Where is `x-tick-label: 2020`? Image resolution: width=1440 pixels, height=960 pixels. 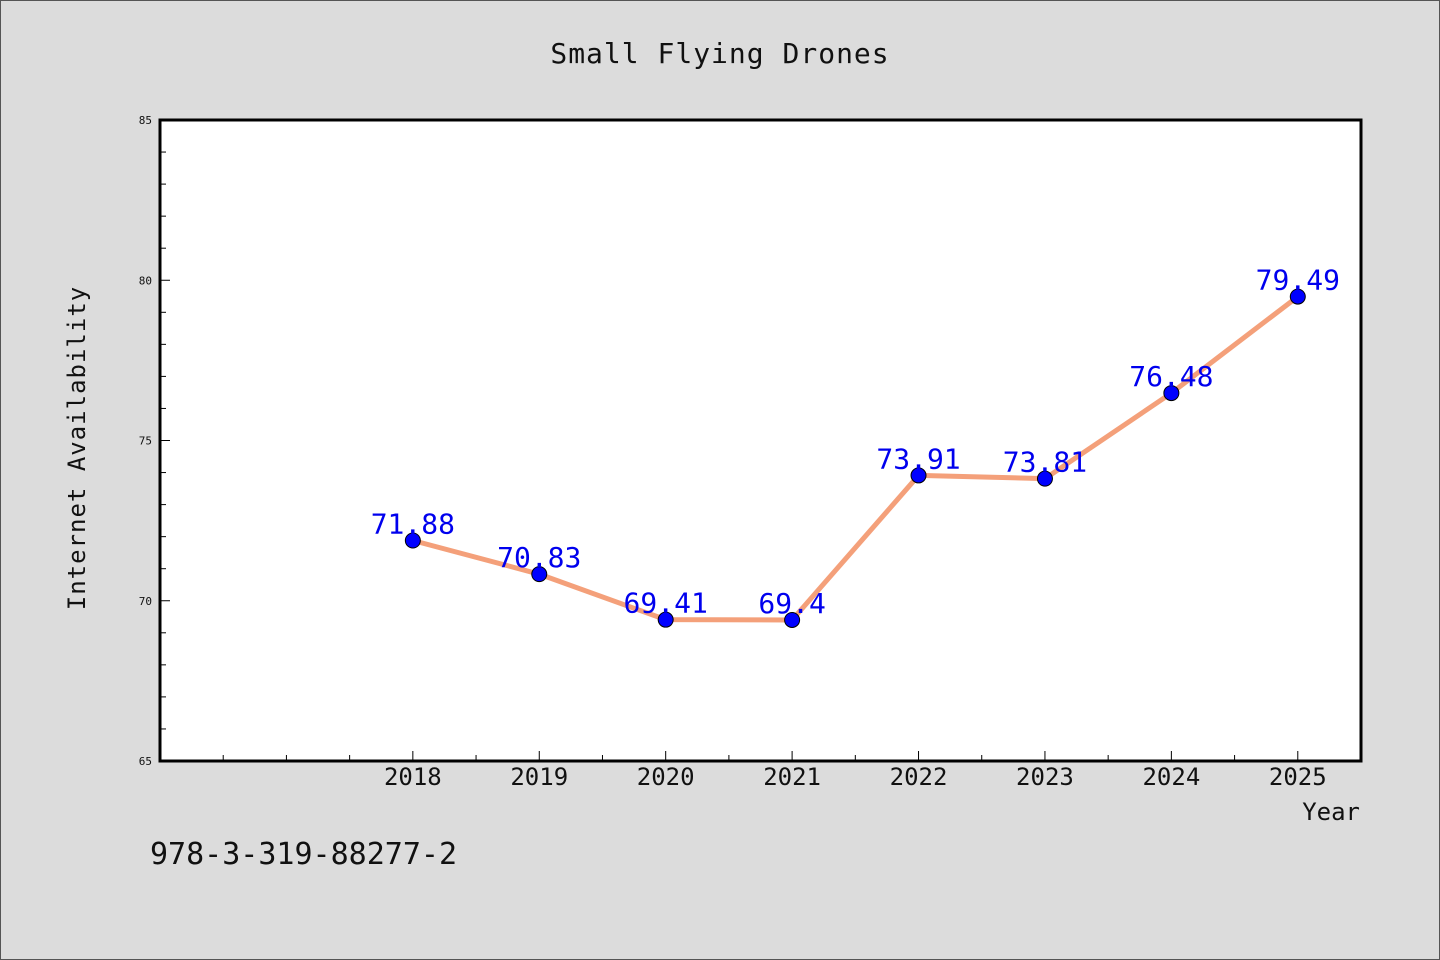
x-tick-label: 2020 is located at coordinates (666, 777).